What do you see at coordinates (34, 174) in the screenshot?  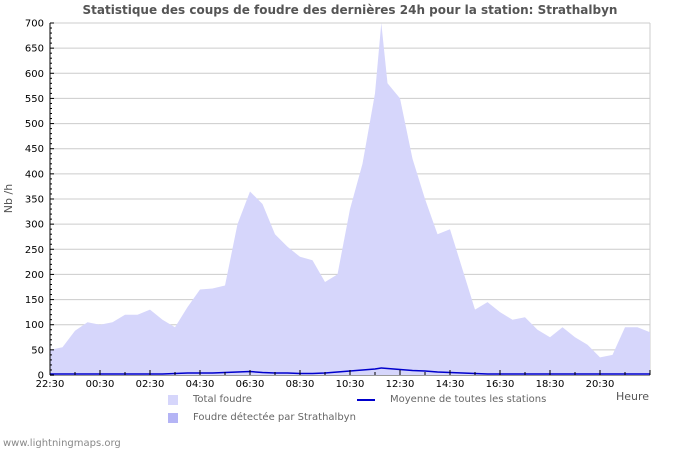 I see `svg-text: 400` at bounding box center [34, 174].